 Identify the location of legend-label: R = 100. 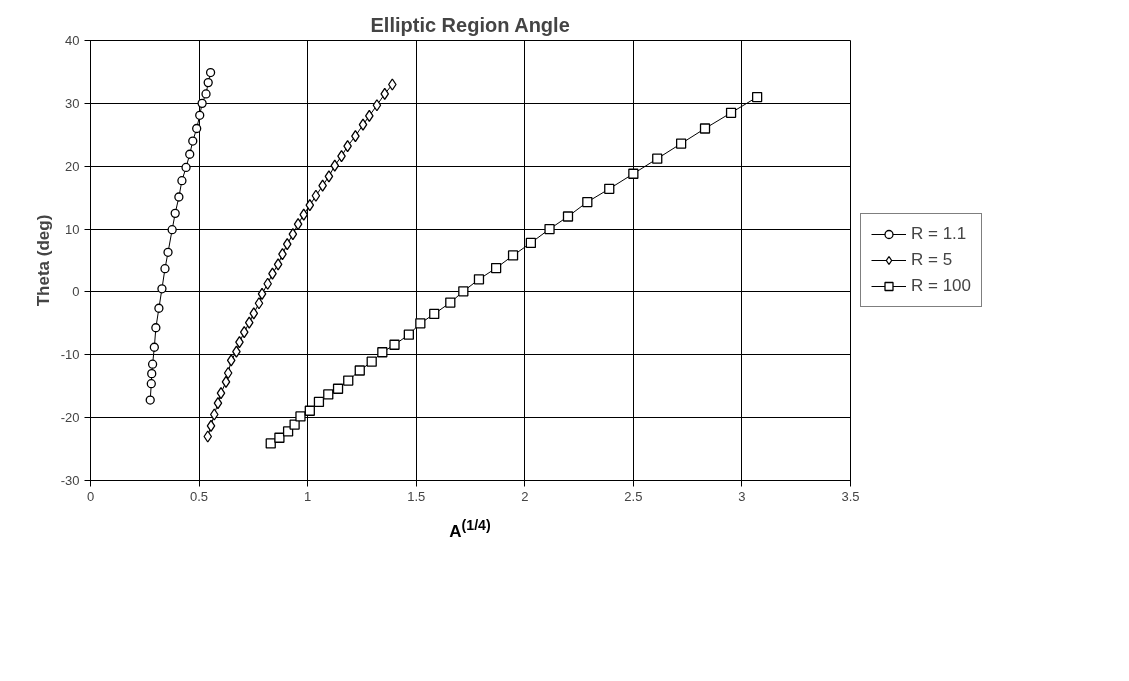
(941, 286).